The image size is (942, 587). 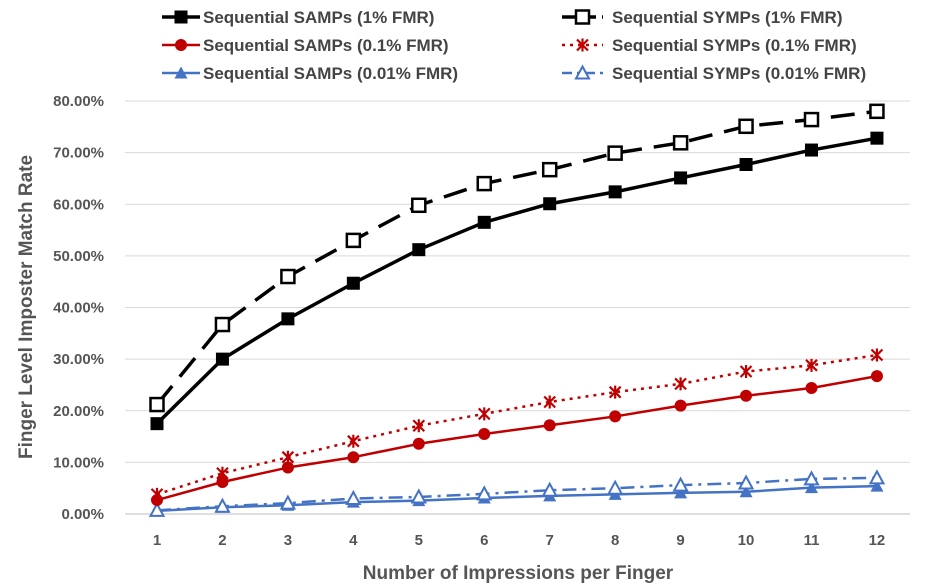 I want to click on x-tick-label: 6, so click(x=484, y=540).